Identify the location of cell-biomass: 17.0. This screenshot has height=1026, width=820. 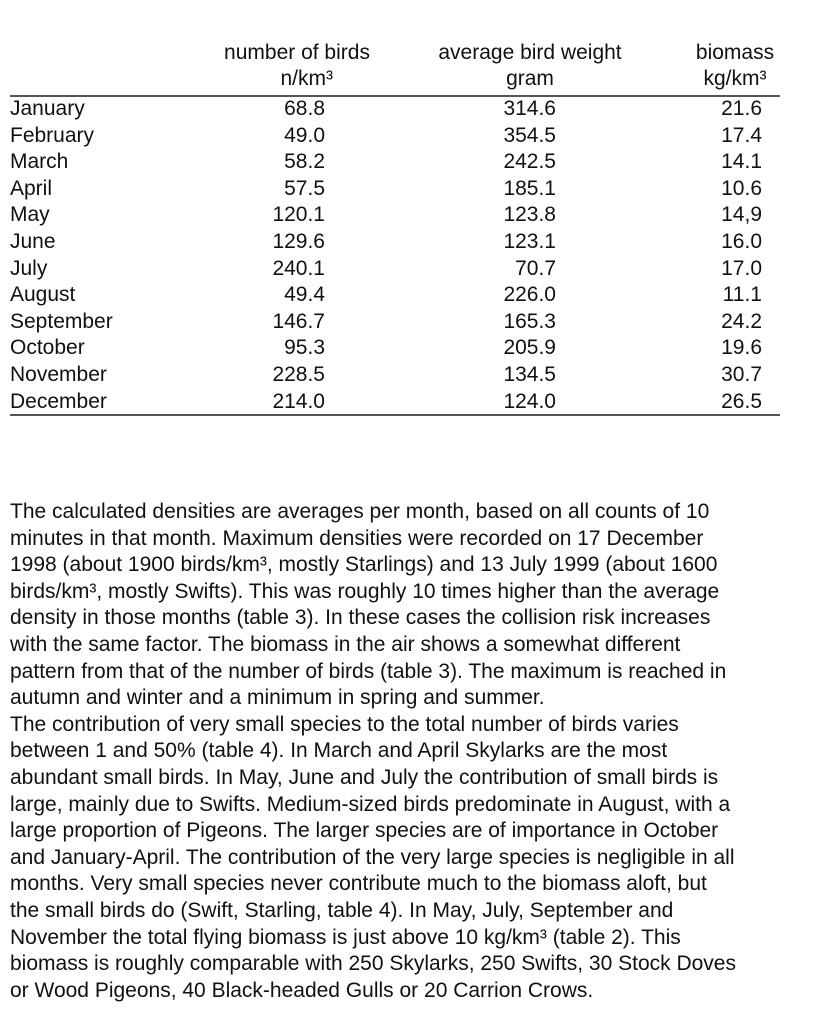
(741, 268).